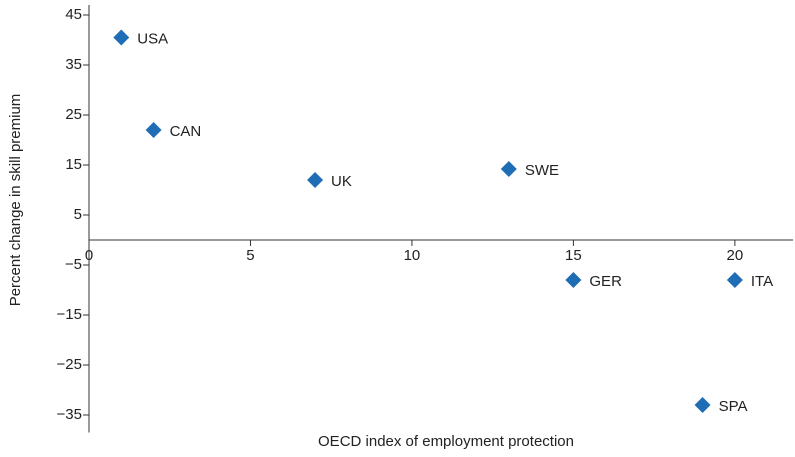  I want to click on y-axis-title: Percent change in skill premium, so click(15, 200).